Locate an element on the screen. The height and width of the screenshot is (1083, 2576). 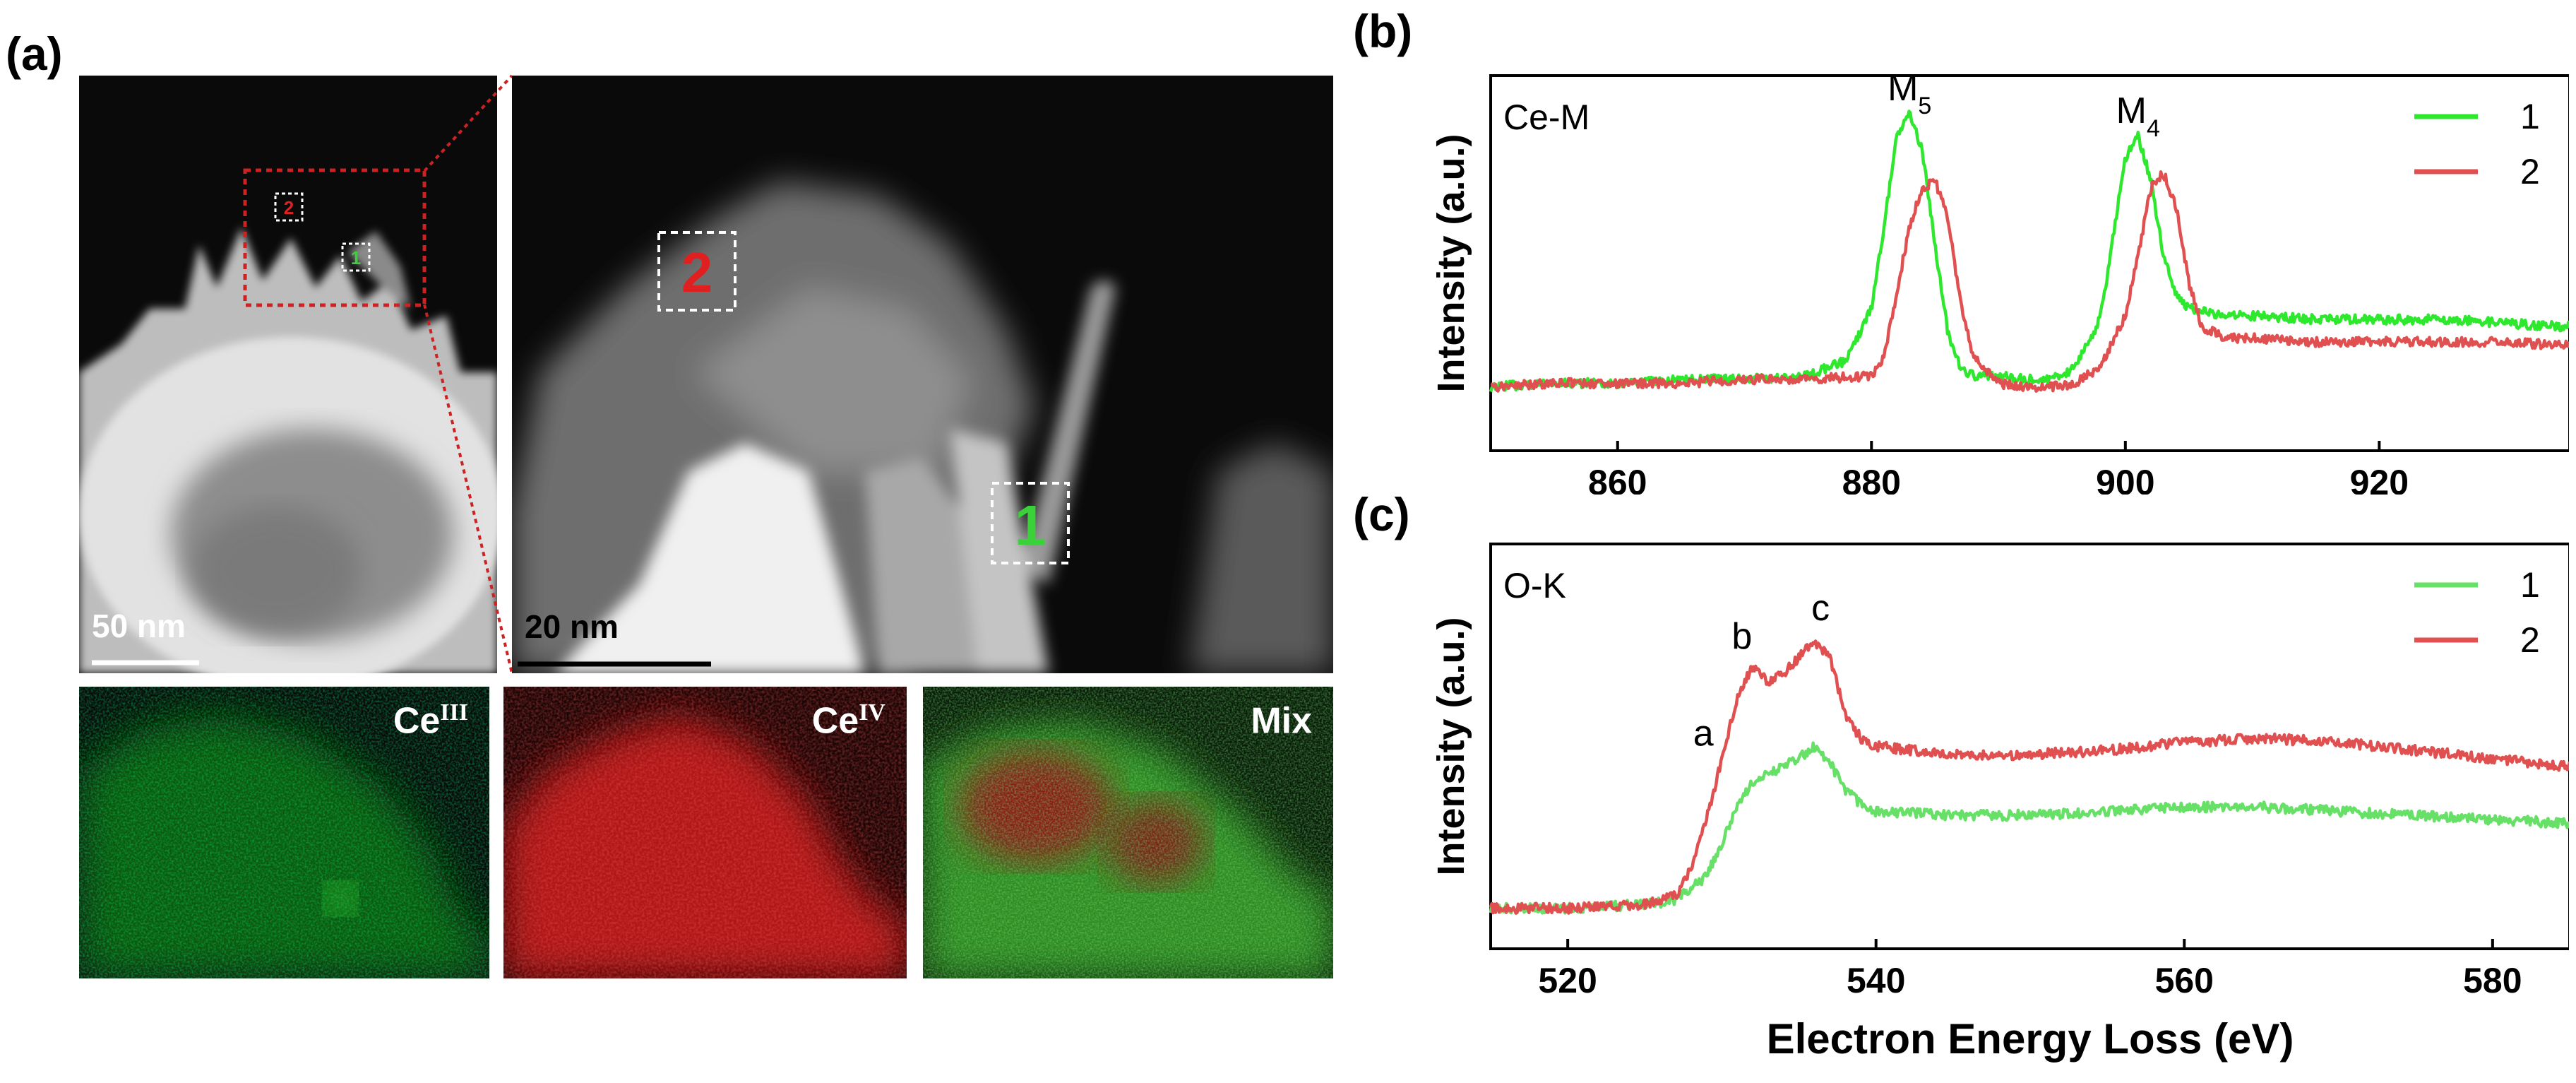
plot-frame is located at coordinates (2029, 263).